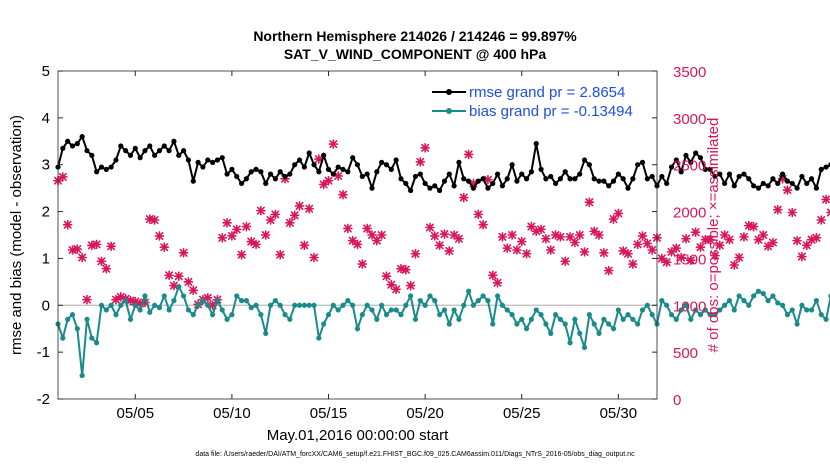 Image resolution: width=830 pixels, height=470 pixels. Describe the element at coordinates (449, 92) in the screenshot. I see `legend-rmse-marker` at that location.